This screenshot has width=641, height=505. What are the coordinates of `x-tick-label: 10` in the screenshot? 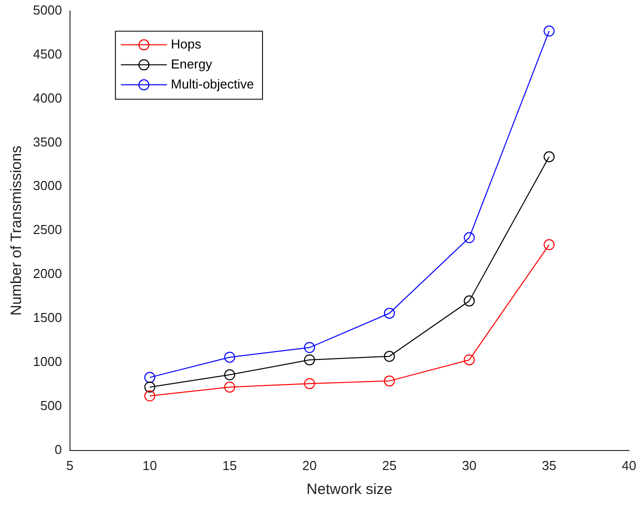 It's located at (150, 465).